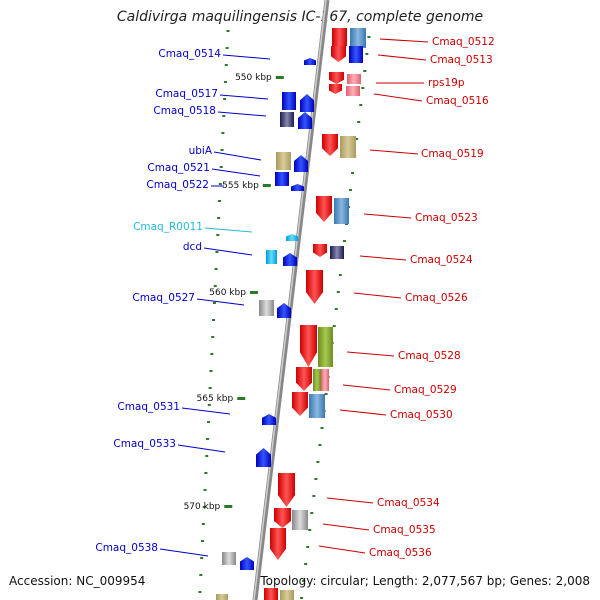 The height and width of the screenshot is (600, 600). Describe the element at coordinates (253, 78) in the screenshot. I see `scale-label: 550 kbp` at that location.